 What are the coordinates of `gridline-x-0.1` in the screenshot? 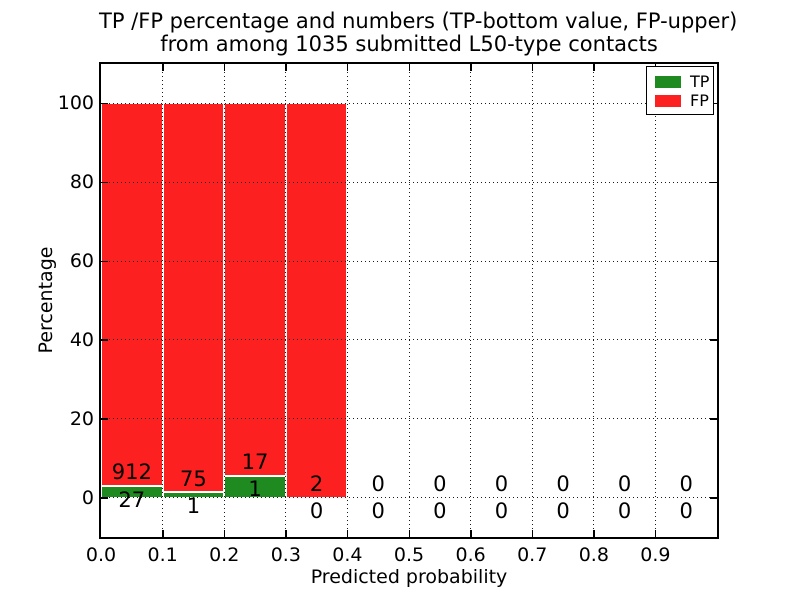 It's located at (163, 300).